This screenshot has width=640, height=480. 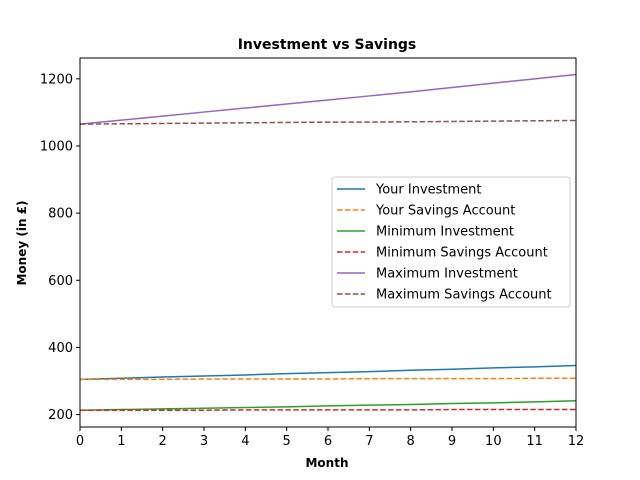 What do you see at coordinates (60, 214) in the screenshot?
I see `y-tick-label: 800` at bounding box center [60, 214].